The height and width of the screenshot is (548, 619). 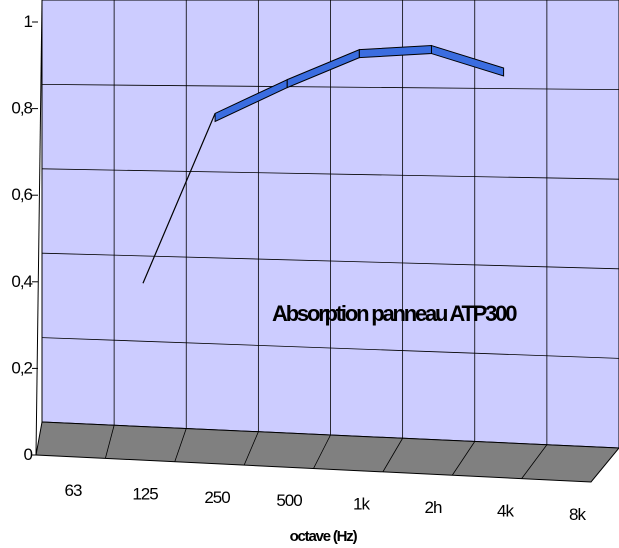 What do you see at coordinates (28, 21) in the screenshot?
I see `y-tick-label: 1` at bounding box center [28, 21].